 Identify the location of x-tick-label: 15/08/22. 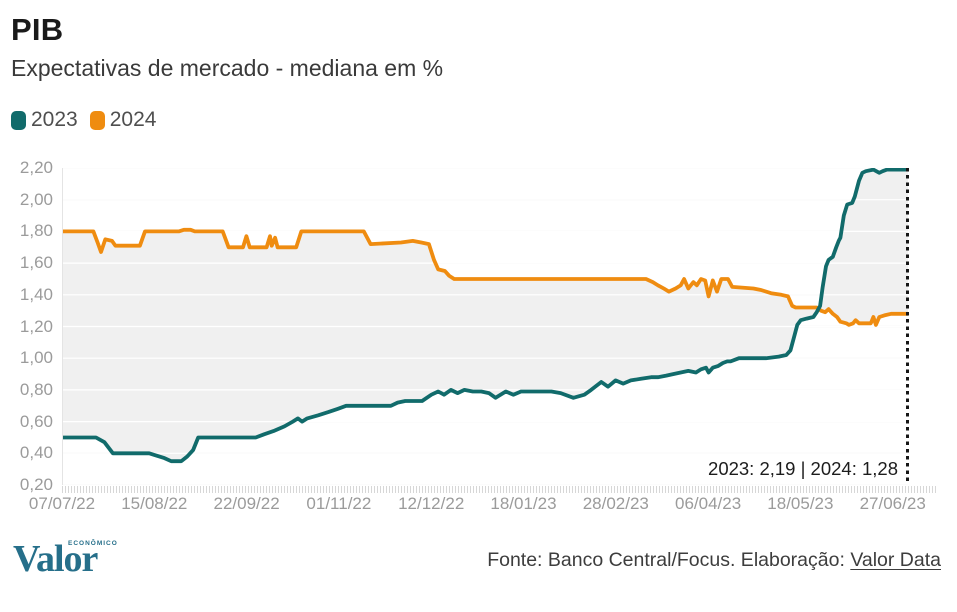
(154, 503).